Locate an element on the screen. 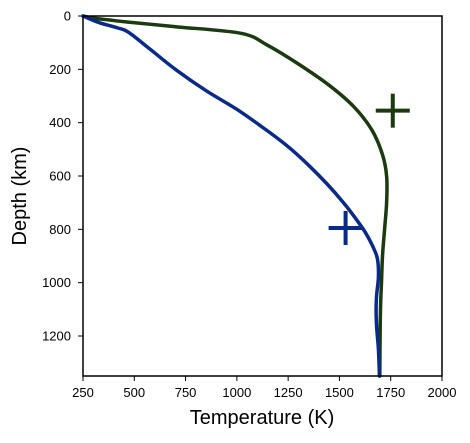 The height and width of the screenshot is (443, 470). y-tick-label: 200 is located at coordinates (60, 69).